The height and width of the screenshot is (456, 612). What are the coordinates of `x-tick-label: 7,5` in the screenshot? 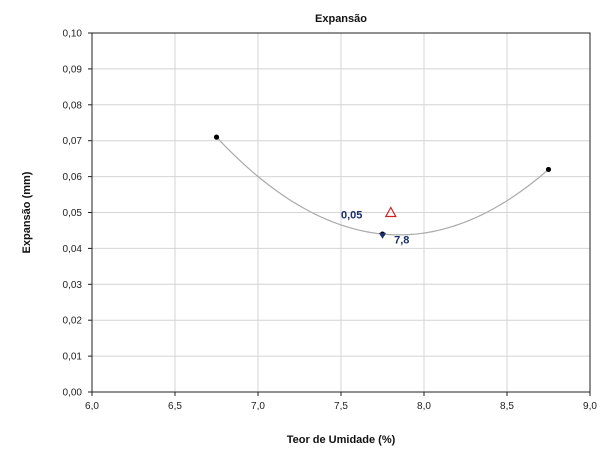 It's located at (341, 406).